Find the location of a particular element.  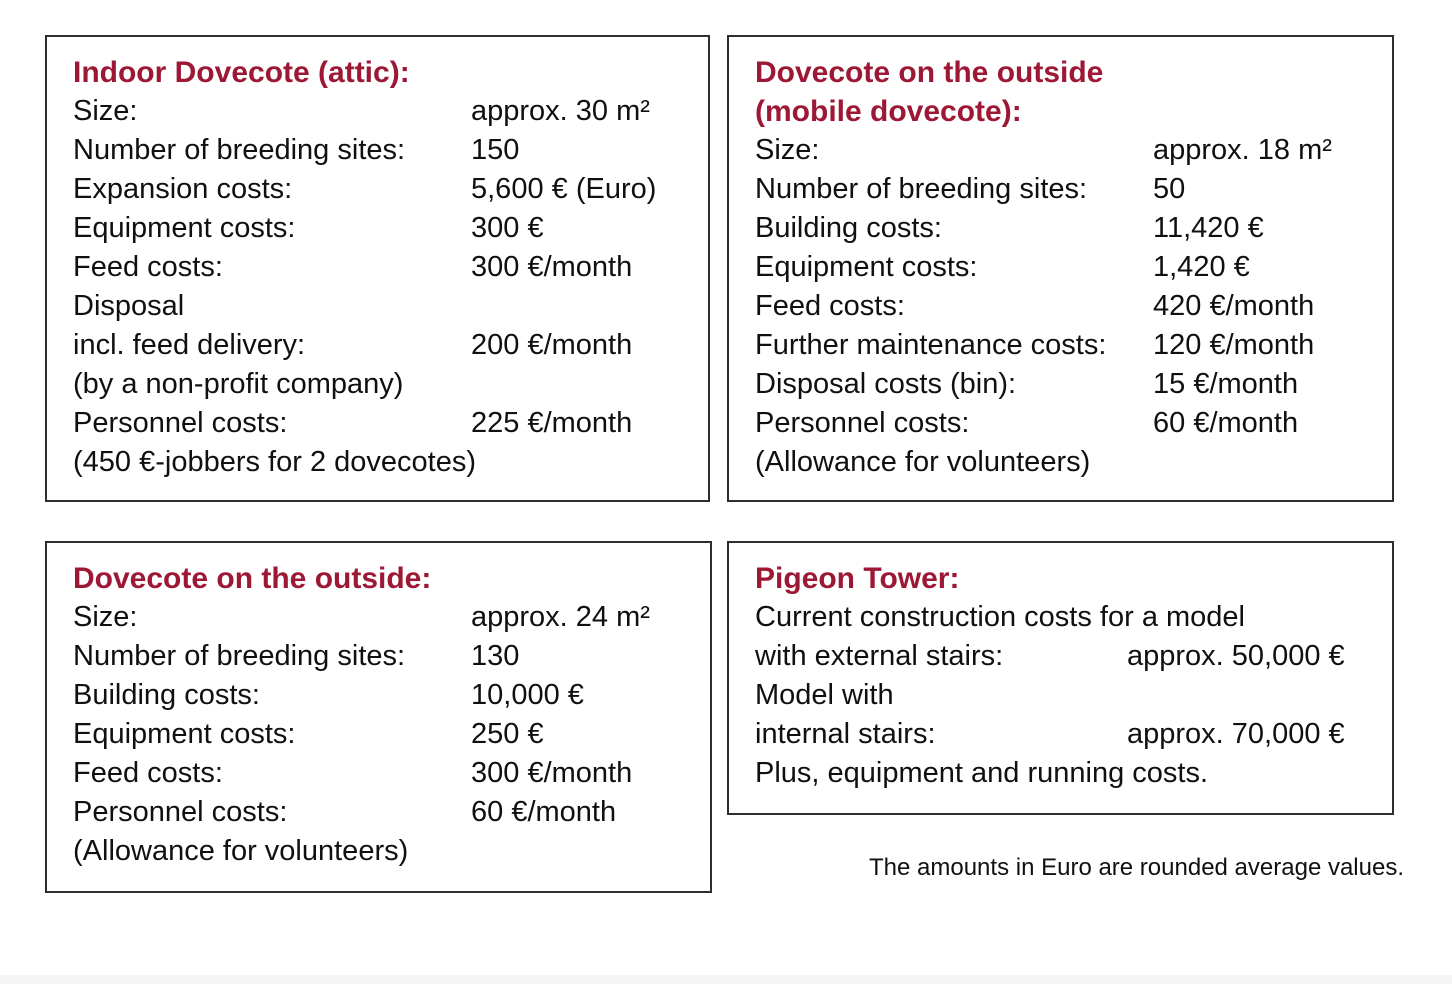

row-value: 200 €/month is located at coordinates (552, 345).